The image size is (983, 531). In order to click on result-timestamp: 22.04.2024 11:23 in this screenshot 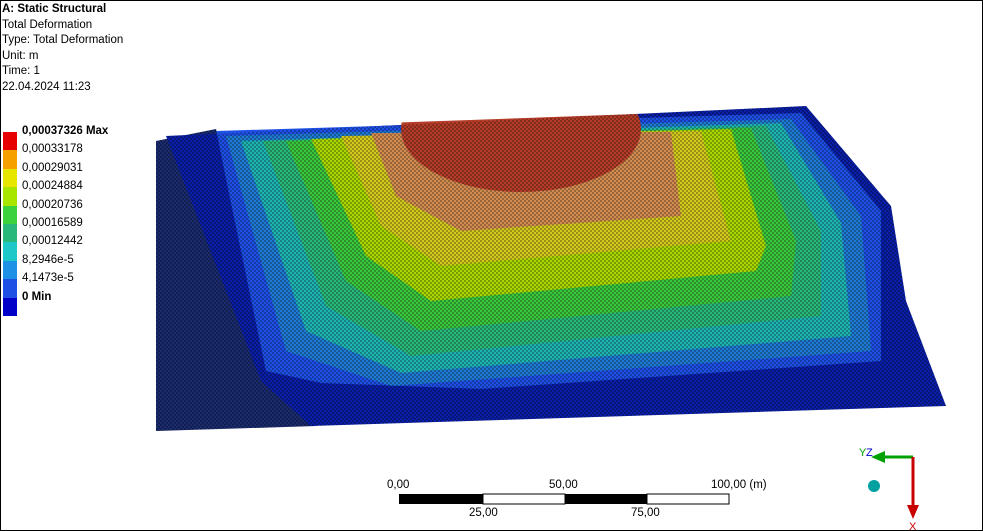, I will do `click(46, 86)`.